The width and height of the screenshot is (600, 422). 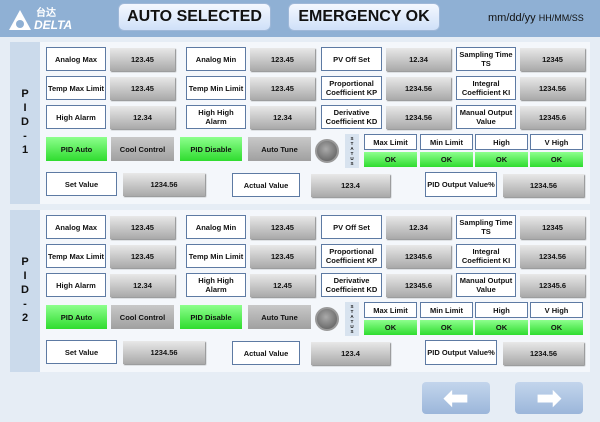 What do you see at coordinates (351, 256) in the screenshot?
I see `label-kp: Proportional Coefficient KP` at bounding box center [351, 256].